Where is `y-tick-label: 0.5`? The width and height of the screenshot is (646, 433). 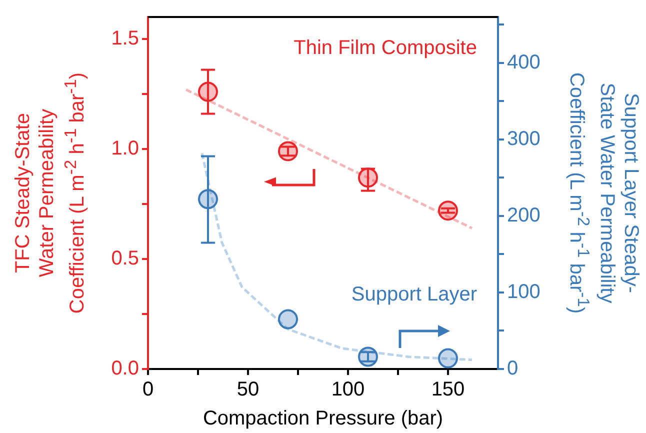
y-tick-label: 0.5 is located at coordinates (125, 259).